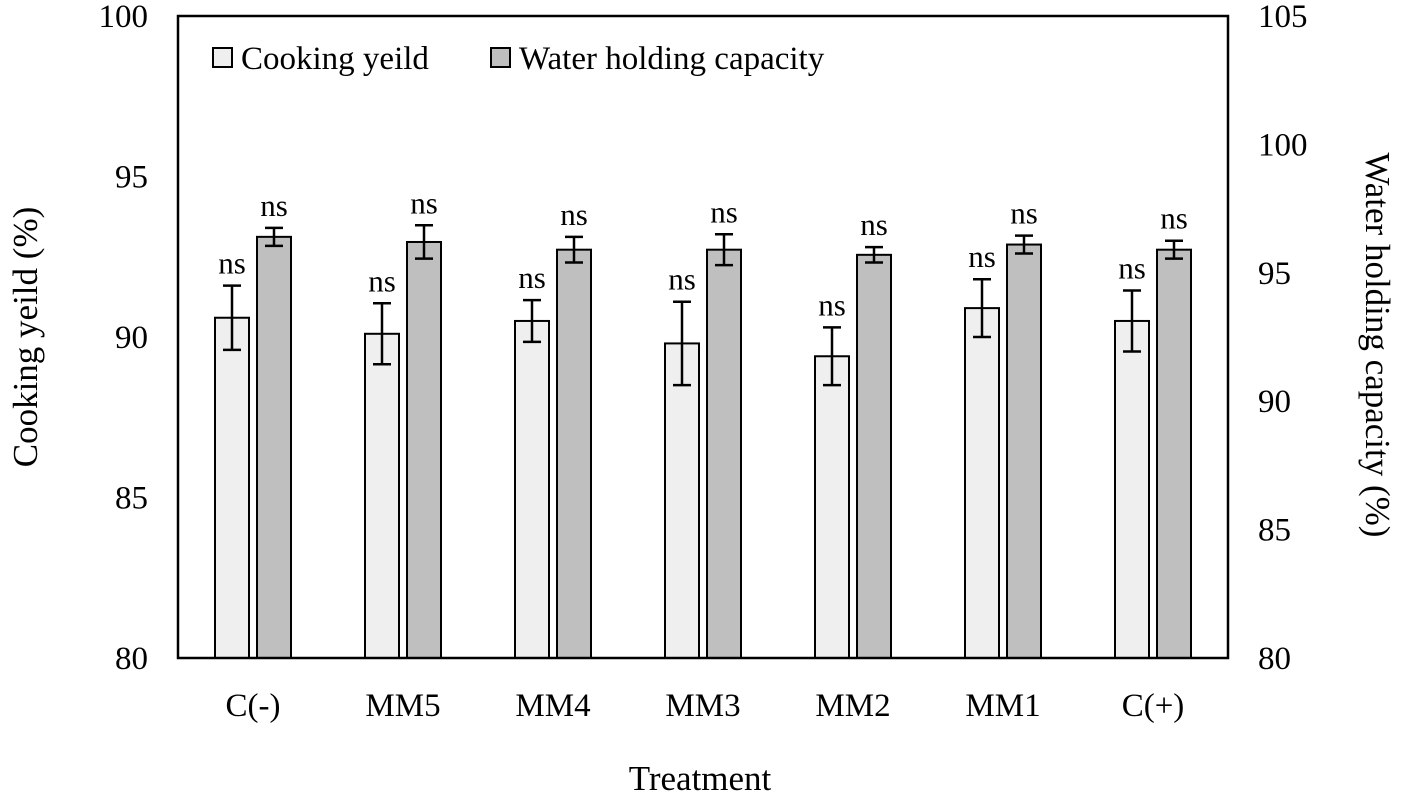  Describe the element at coordinates (518, 59) in the screenshot. I see `legend: Cooking yeild Water holding capacity` at that location.